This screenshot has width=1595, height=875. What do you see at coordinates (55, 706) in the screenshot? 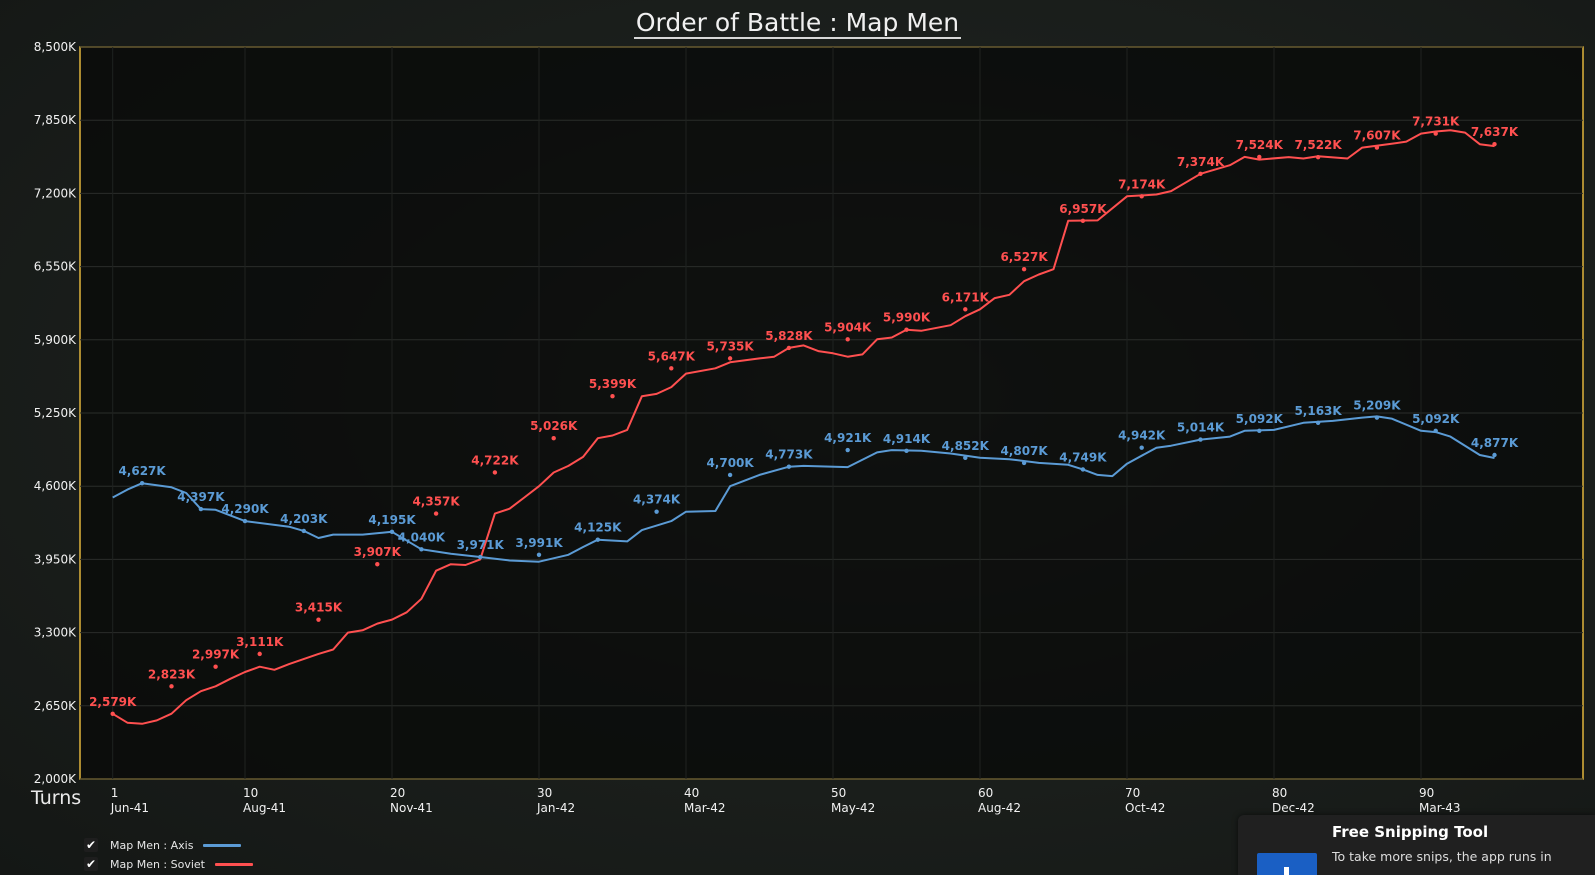
I see `y-tick-label: 2,650K` at bounding box center [55, 706].